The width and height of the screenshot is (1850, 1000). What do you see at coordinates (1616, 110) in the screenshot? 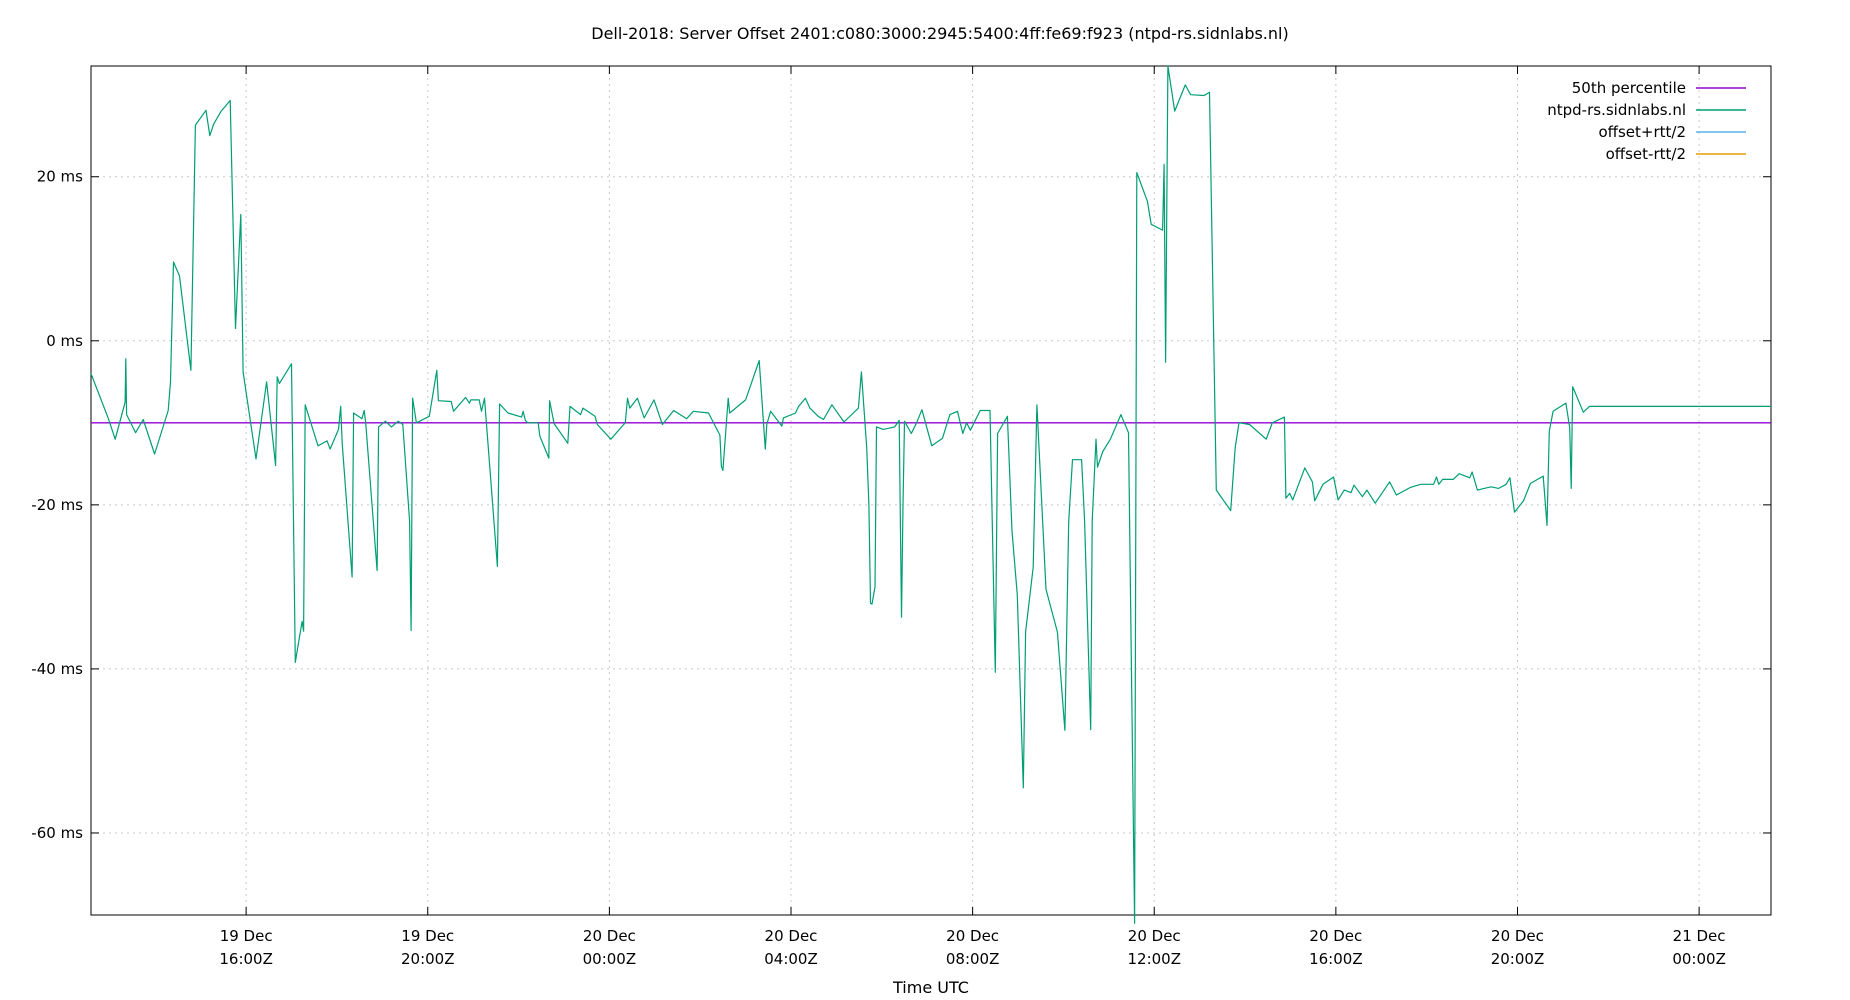
I see `legend-label: ntpd-rs.sidnlabs.nl` at bounding box center [1616, 110].